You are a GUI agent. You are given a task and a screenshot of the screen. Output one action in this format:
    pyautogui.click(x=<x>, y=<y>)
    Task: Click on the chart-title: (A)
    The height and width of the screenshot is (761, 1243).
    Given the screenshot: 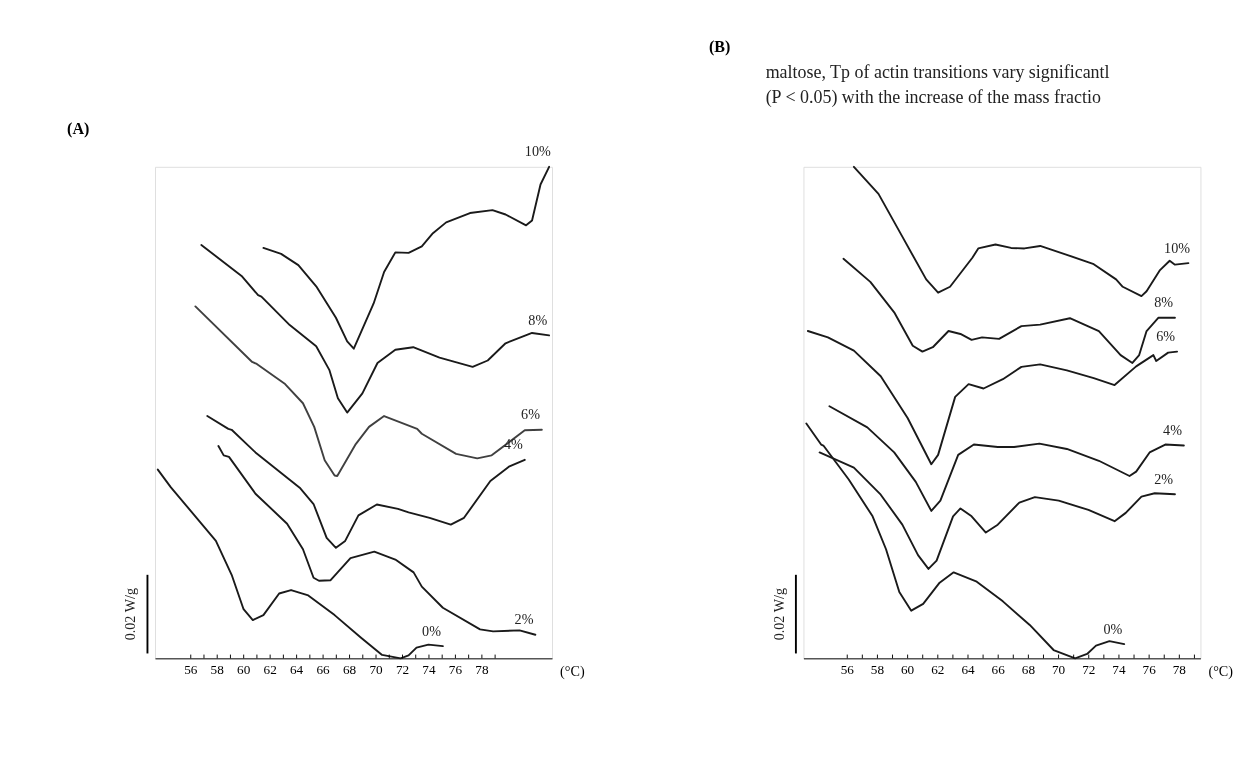 What is the action you would take?
    pyautogui.click(x=78, y=128)
    